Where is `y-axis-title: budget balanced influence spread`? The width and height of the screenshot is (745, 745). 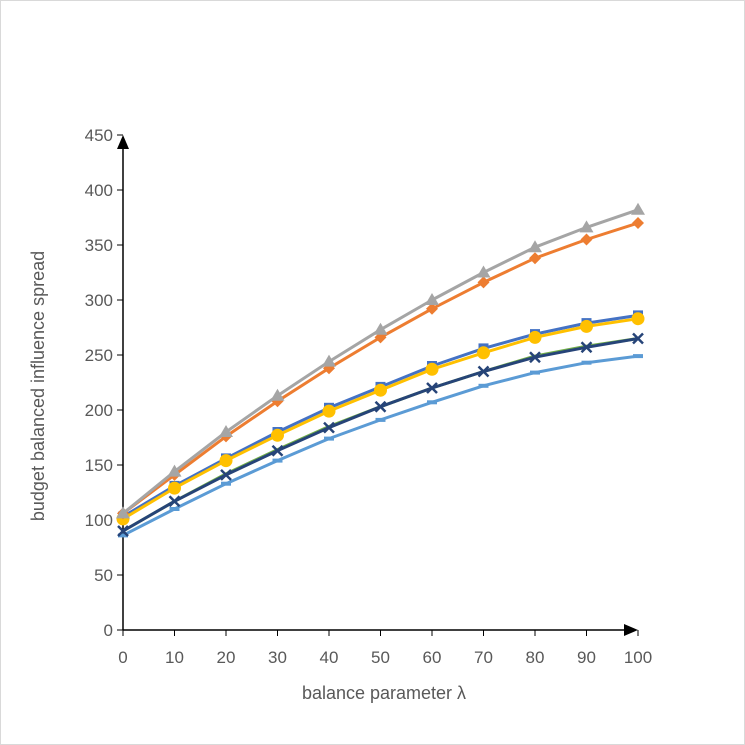 y-axis-title: budget balanced influence spread is located at coordinates (38, 386).